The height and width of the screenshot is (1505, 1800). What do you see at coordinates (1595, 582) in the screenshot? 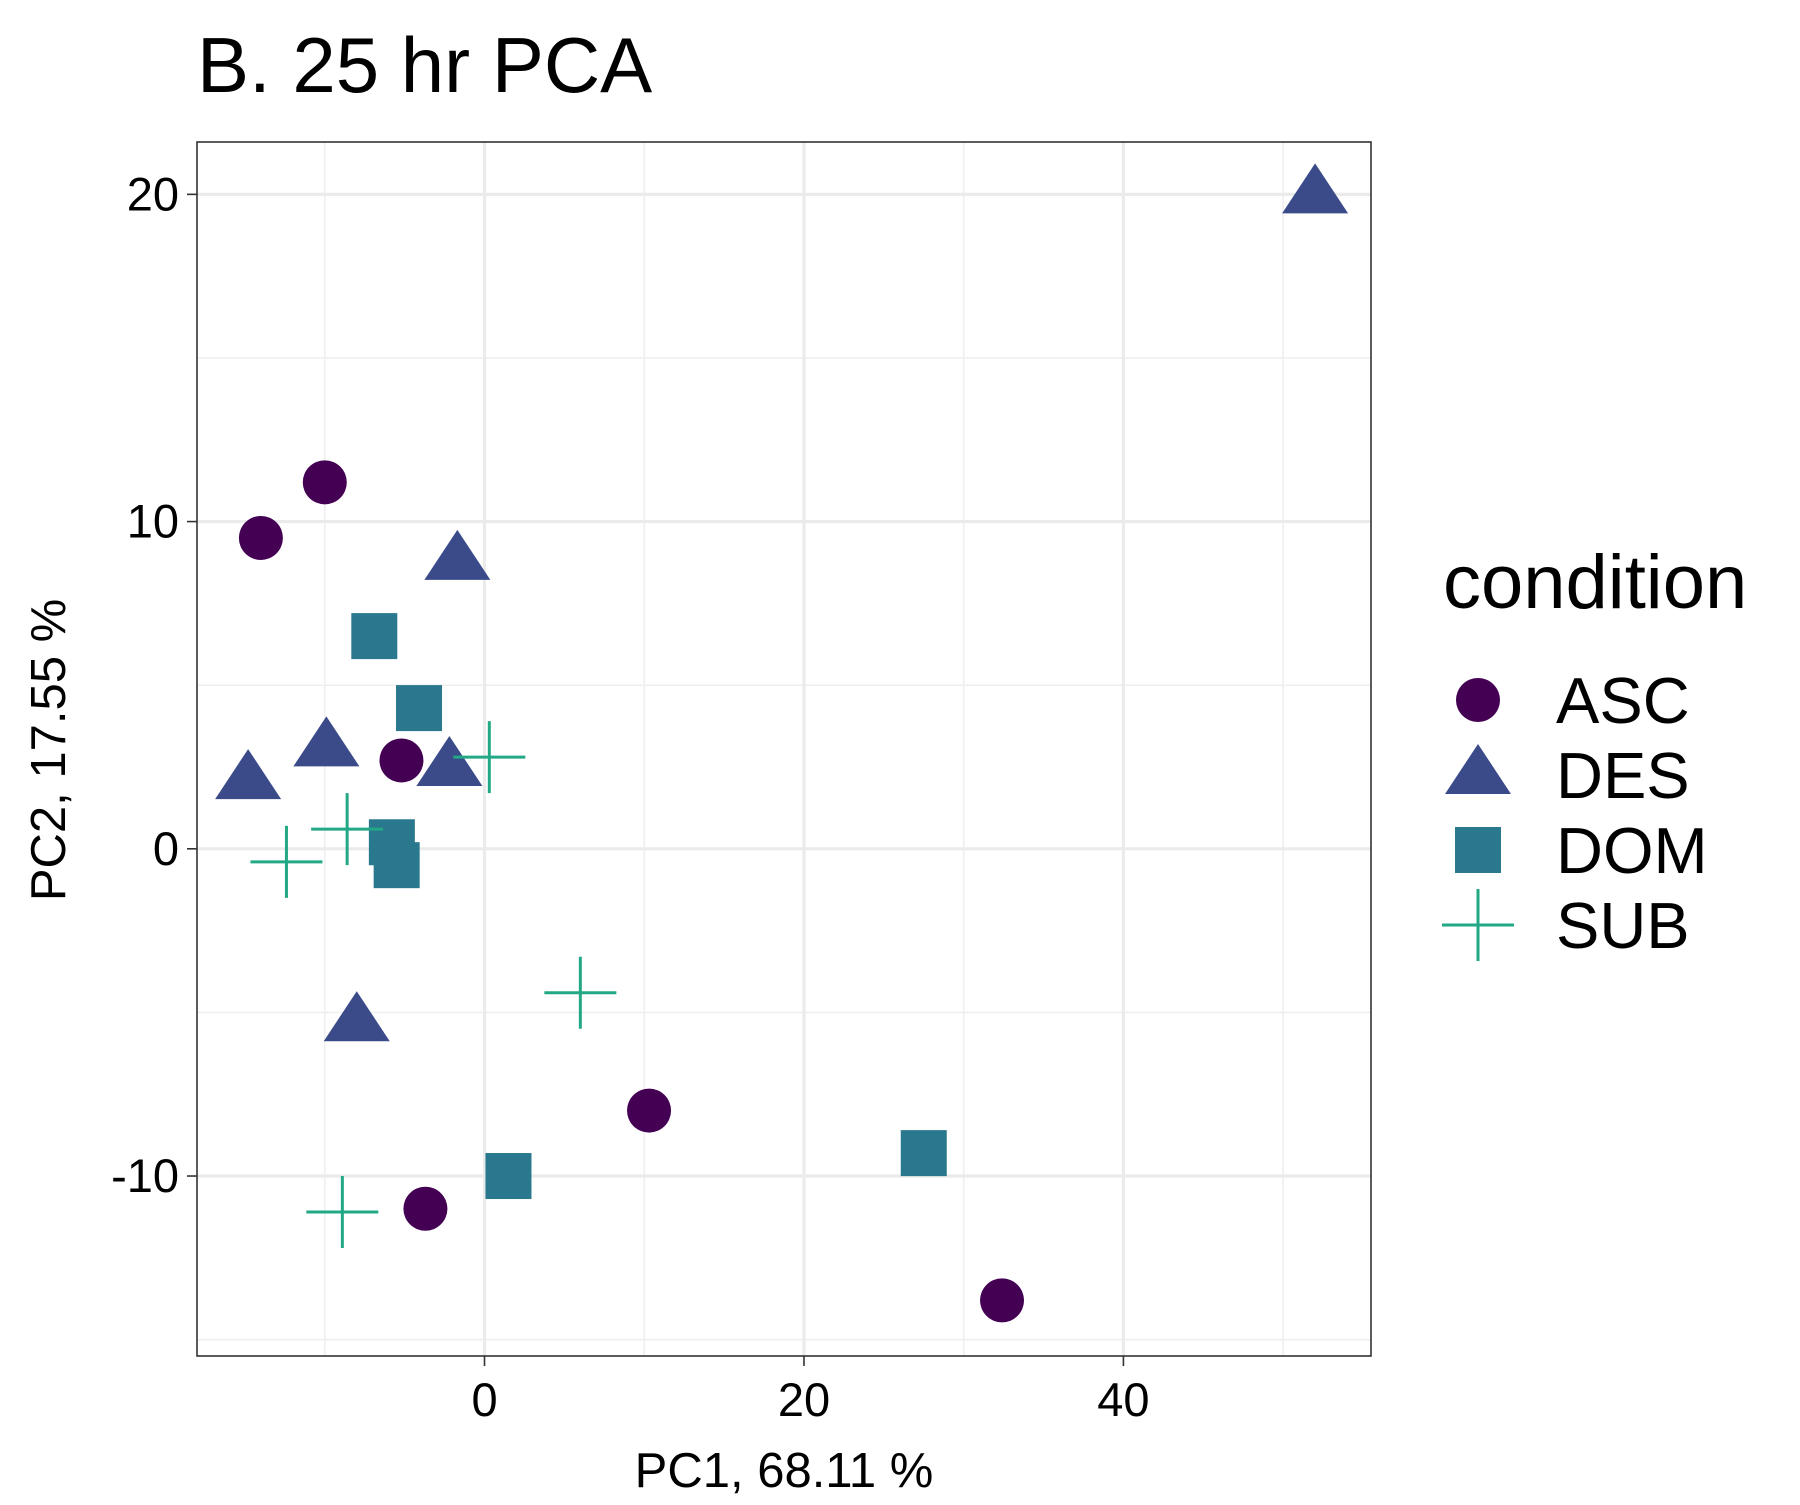
I see `legend-title: condition` at bounding box center [1595, 582].